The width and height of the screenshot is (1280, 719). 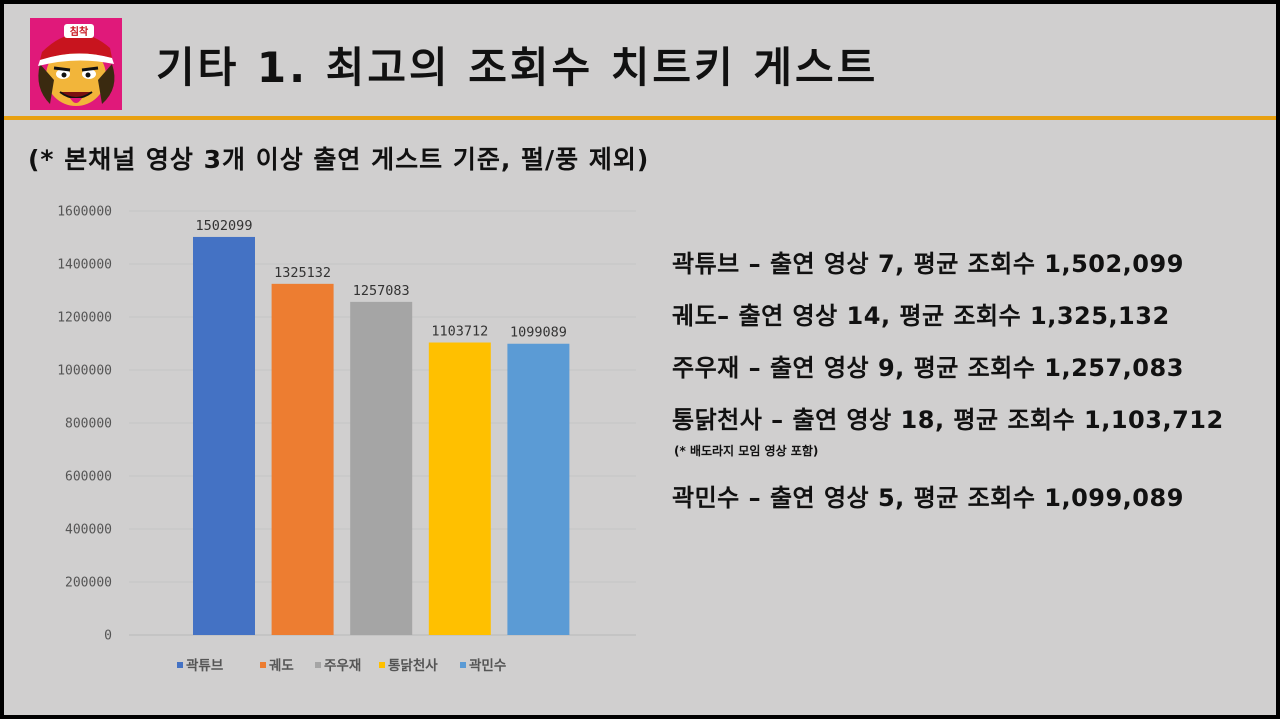 I want to click on stat-note: (* 배도라지 모임 영상 포함), so click(x=746, y=451).